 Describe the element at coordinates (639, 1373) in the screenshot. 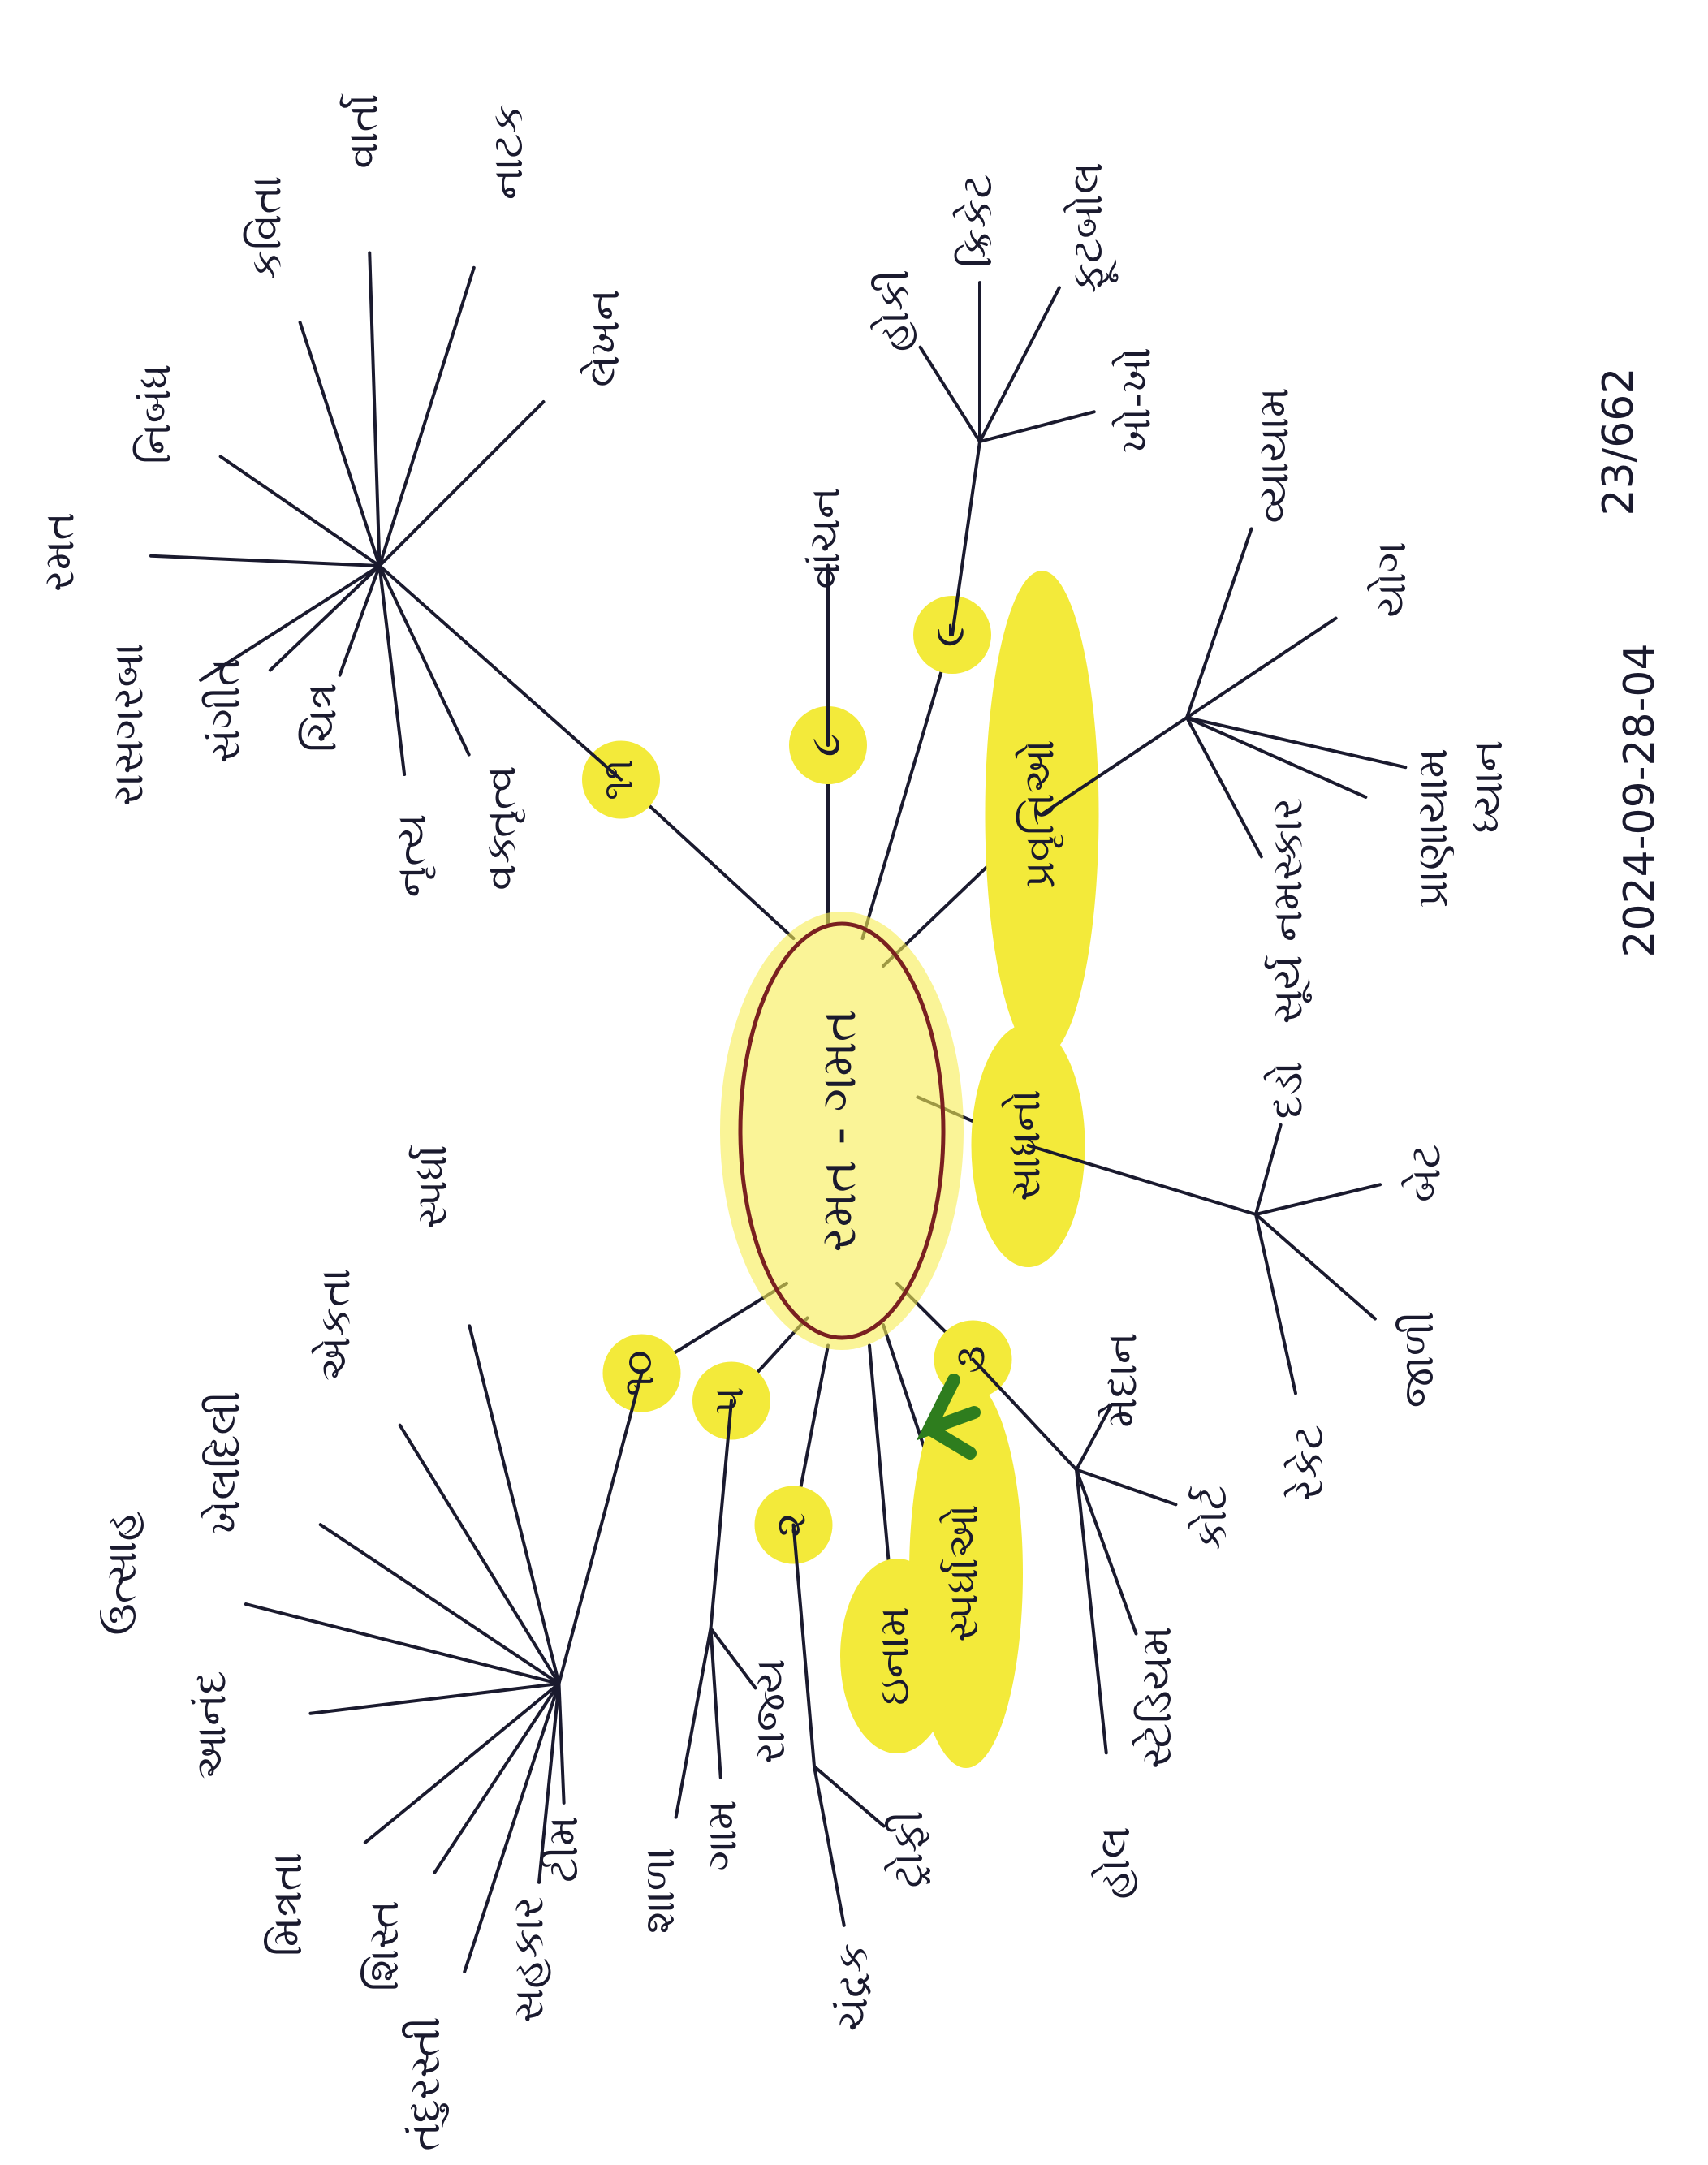

I see `branch-label: ૧૦` at that location.